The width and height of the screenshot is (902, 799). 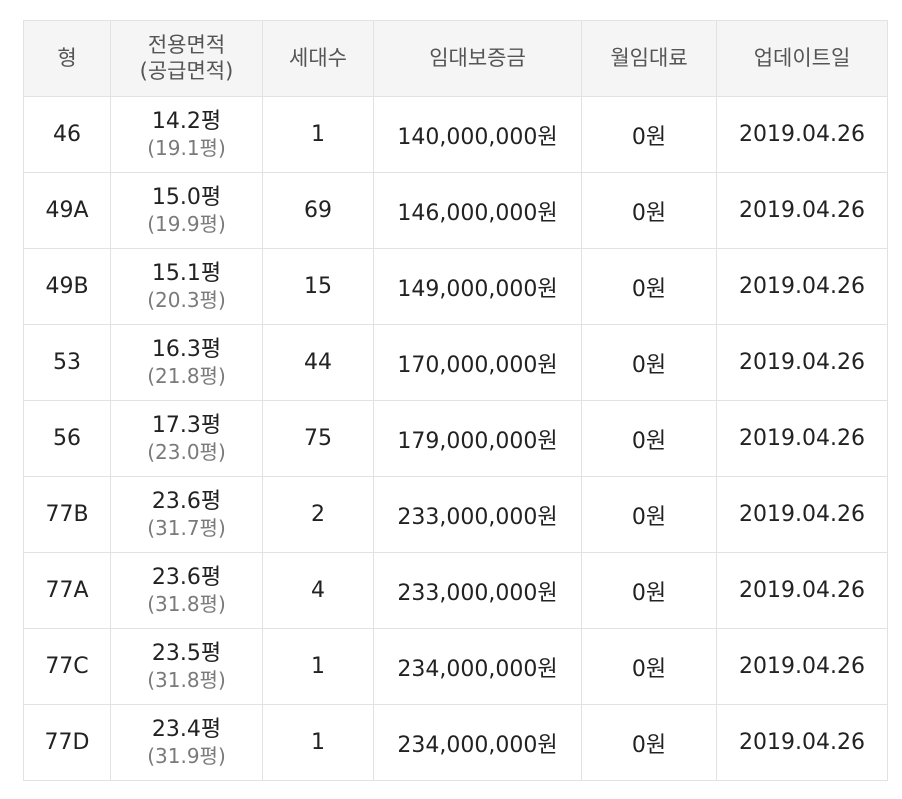 What do you see at coordinates (186, 426) in the screenshot?
I see `cell-area-exclusive: 17.3평` at bounding box center [186, 426].